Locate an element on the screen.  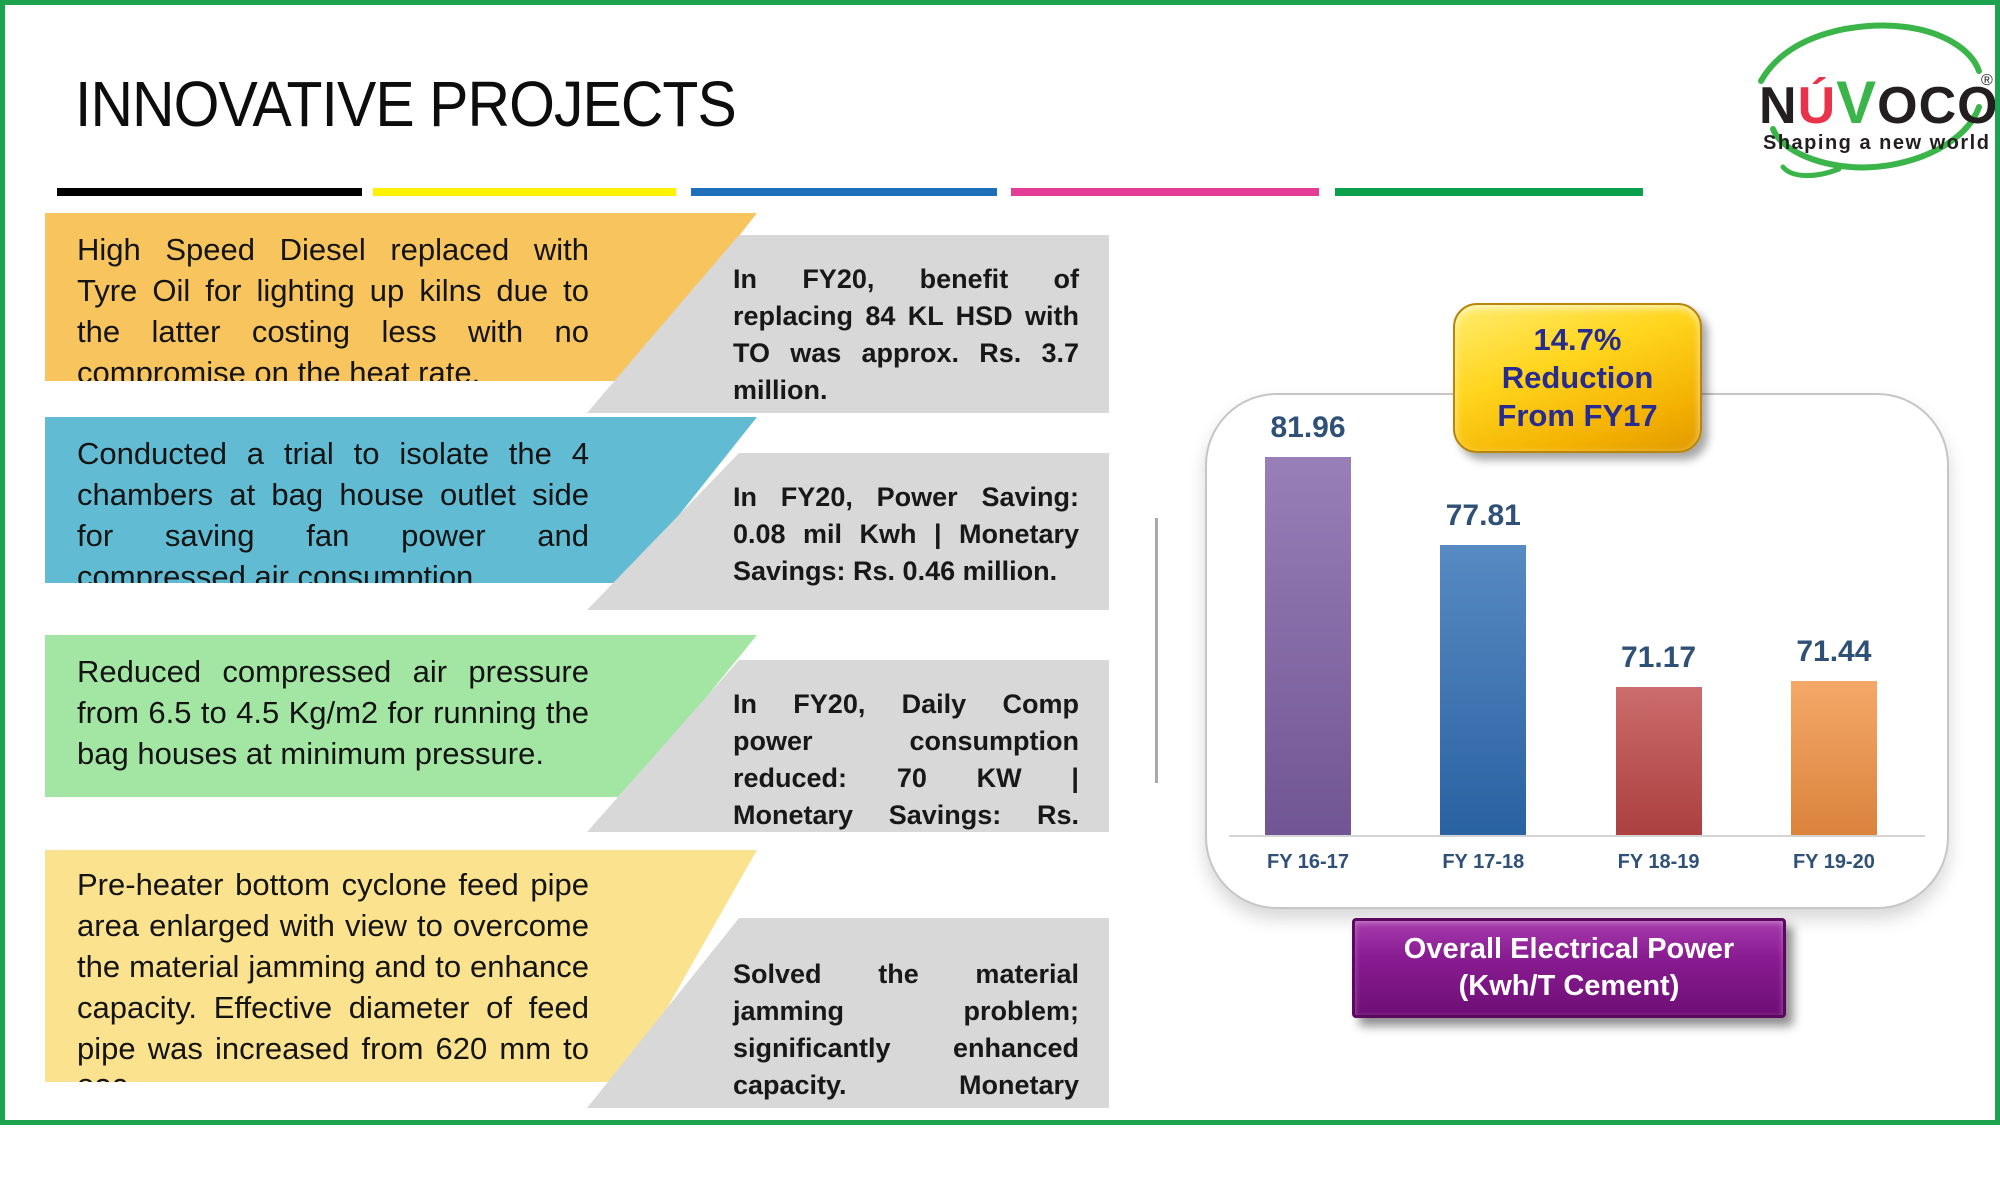
x-axis-label: FY 17-18 is located at coordinates (1483, 862).